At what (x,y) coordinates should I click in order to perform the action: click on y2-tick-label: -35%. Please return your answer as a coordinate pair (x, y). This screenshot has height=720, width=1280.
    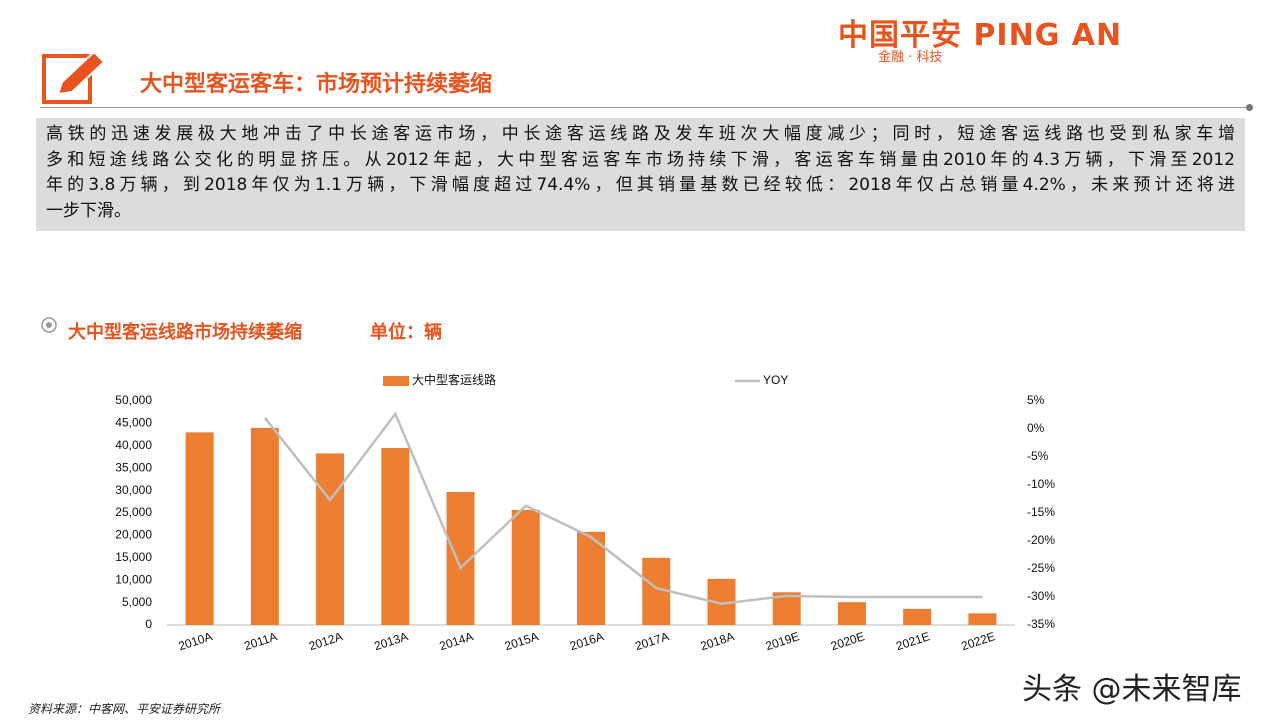
    Looking at the image, I should click on (1041, 624).